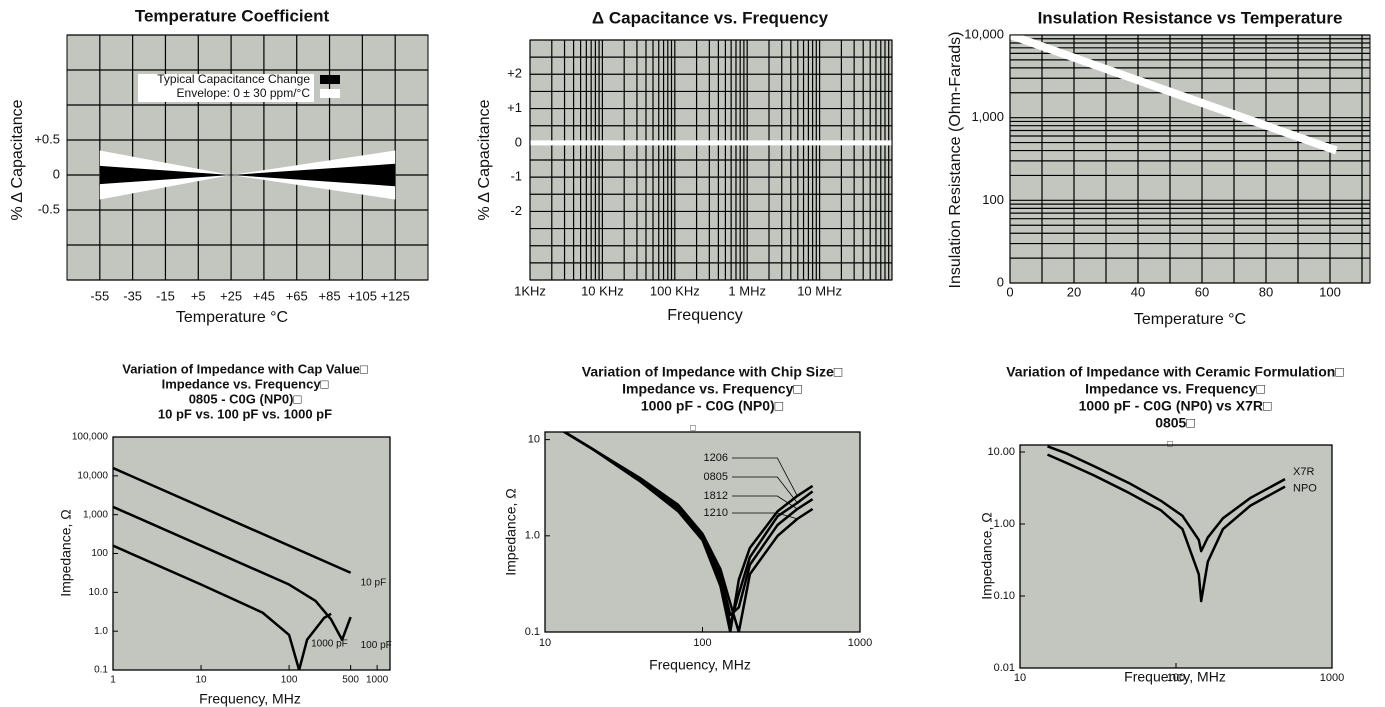 Image resolution: width=1385 pixels, height=707 pixels. Describe the element at coordinates (987, 116) in the screenshot. I see `y-tick-label: 1,000` at that location.